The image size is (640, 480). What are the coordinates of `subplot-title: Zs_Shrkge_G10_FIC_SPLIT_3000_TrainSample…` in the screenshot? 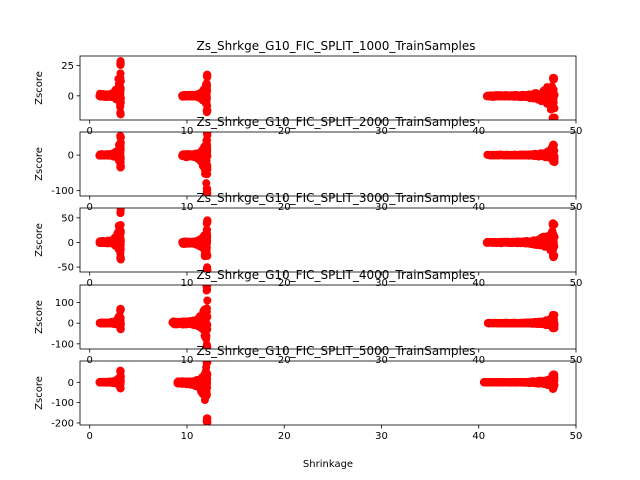 It's located at (336, 198).